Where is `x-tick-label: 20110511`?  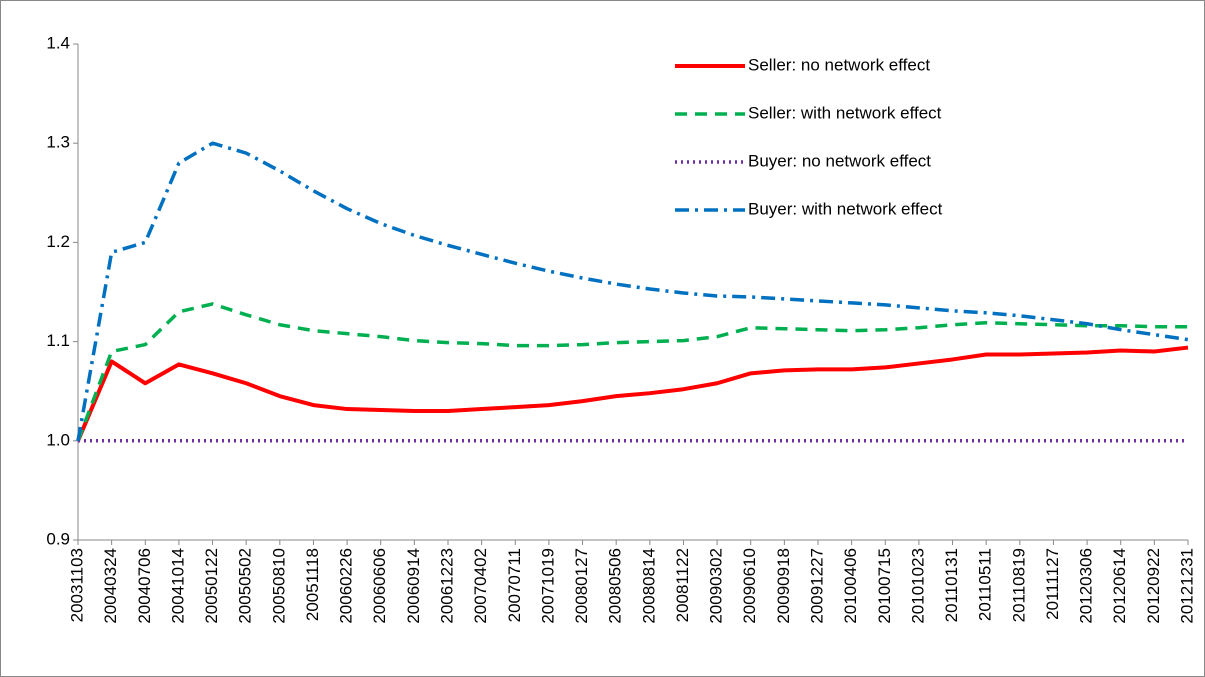 x-tick-label: 20110511 is located at coordinates (985, 584).